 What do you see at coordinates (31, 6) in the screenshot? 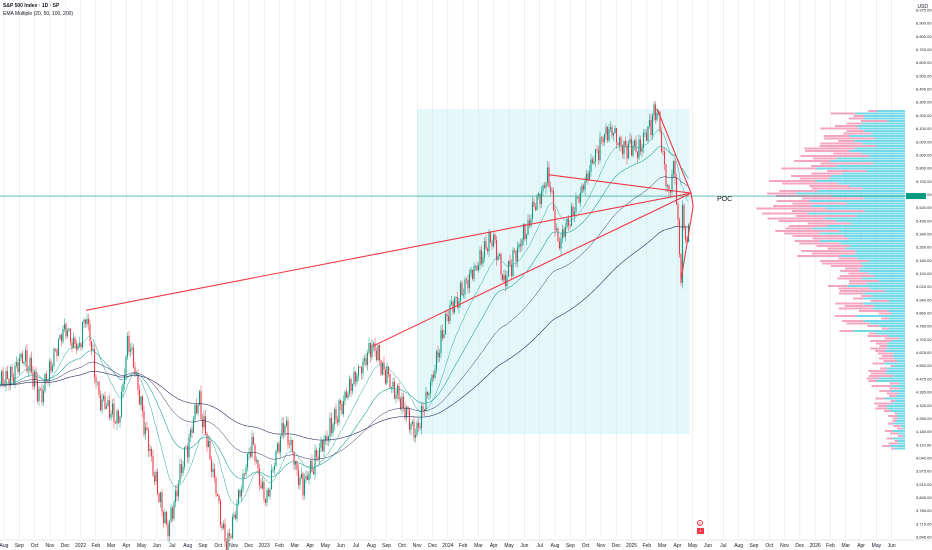
I see `symbol-title: S&P 500 Index · 1D · SP` at bounding box center [31, 6].